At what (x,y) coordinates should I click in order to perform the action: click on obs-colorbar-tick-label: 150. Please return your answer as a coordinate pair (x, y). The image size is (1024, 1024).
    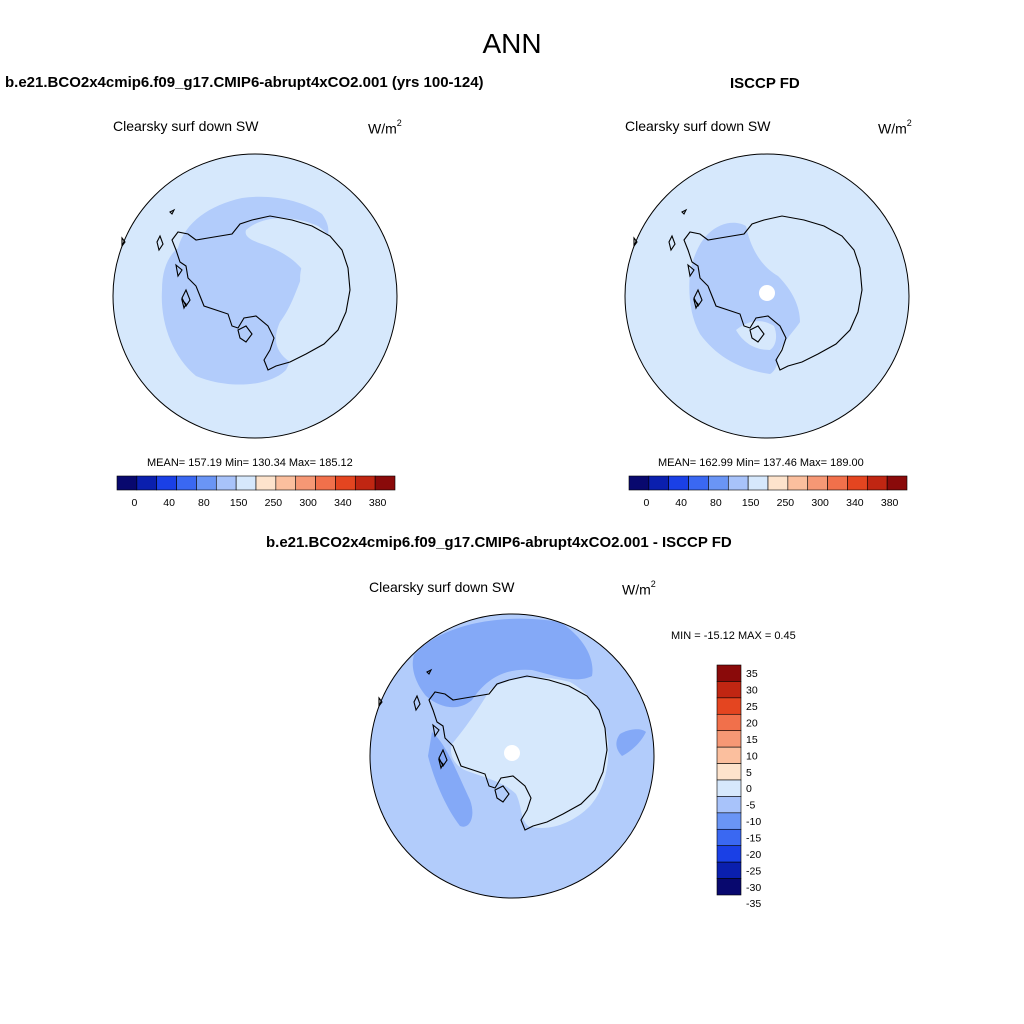
    Looking at the image, I should click on (751, 503).